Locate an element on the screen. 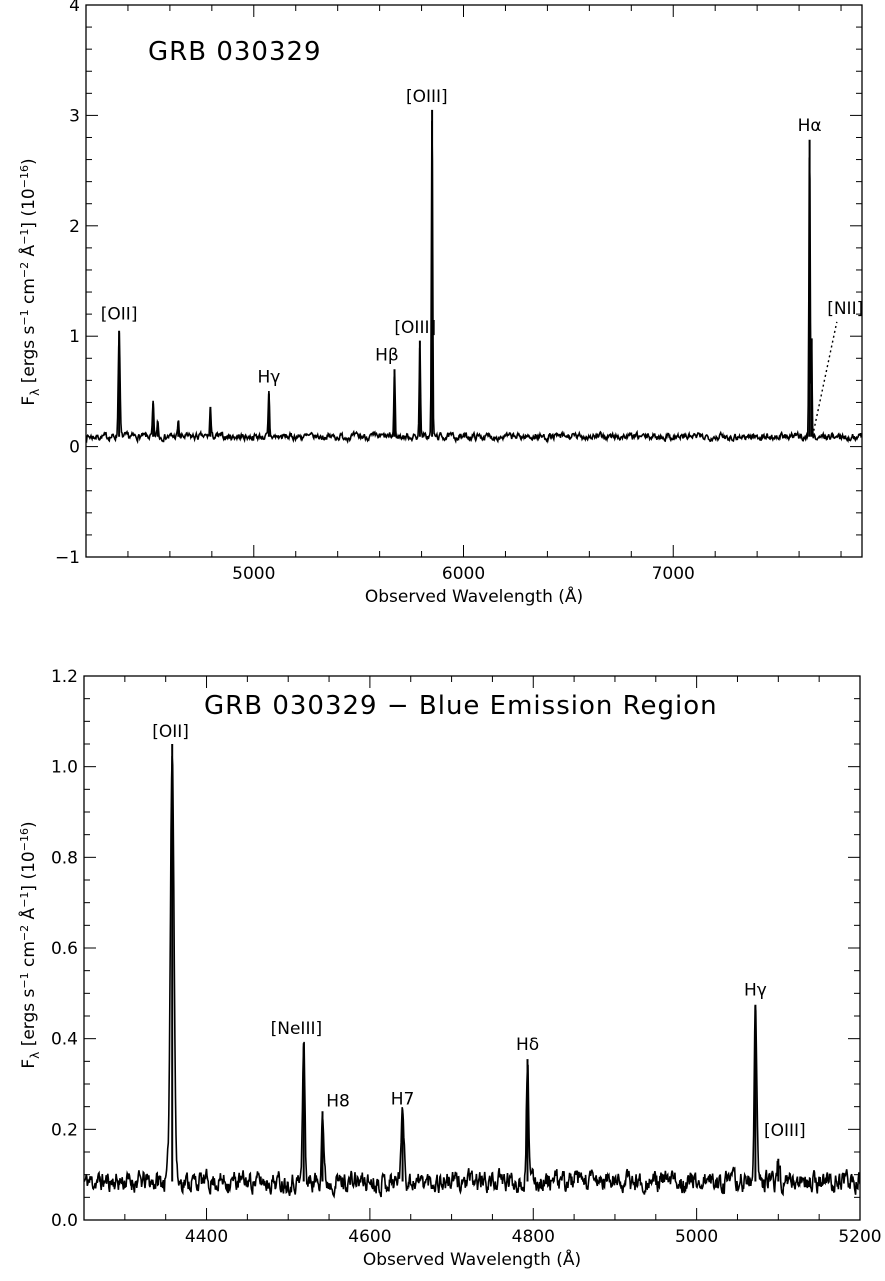 Image resolution: width=885 pixels, height=1281 pixels. y-tick-label: 1.2 is located at coordinates (64, 677).